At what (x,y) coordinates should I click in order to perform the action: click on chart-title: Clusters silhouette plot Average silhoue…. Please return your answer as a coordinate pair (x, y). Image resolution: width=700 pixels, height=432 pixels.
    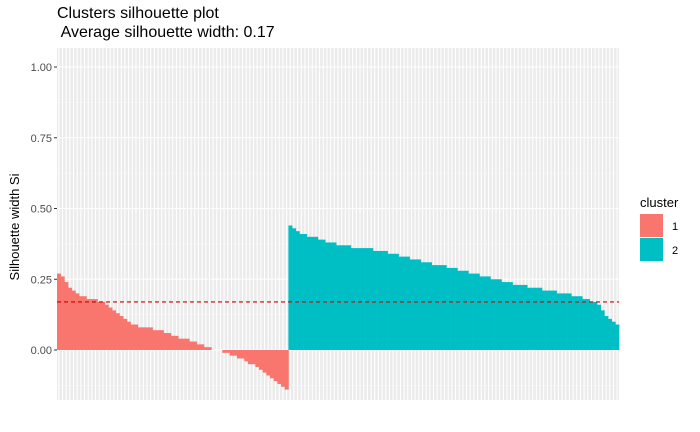
    Looking at the image, I should click on (166, 23).